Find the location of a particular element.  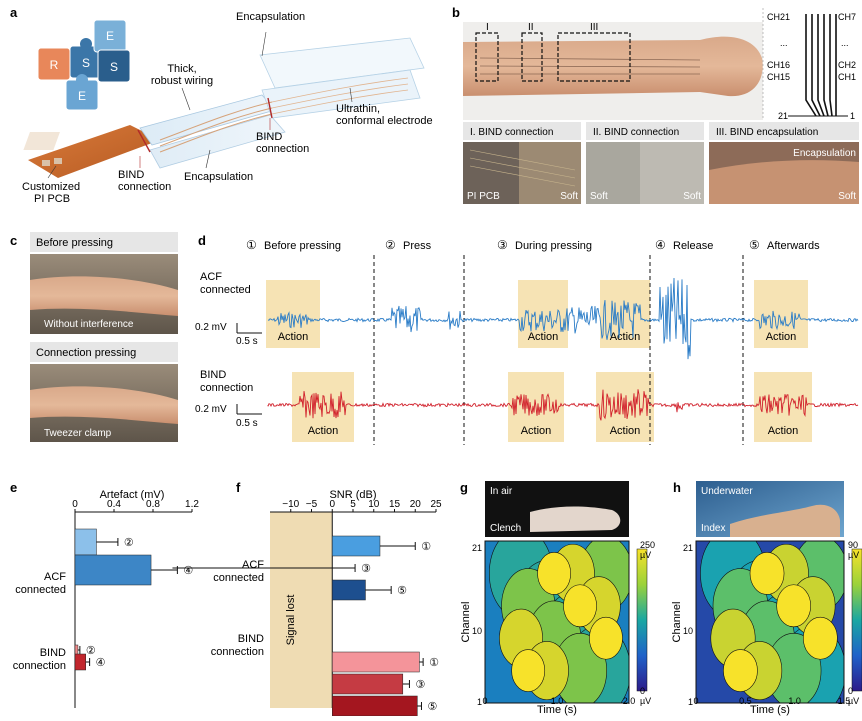

x-tick-label: −10 is located at coordinates (290, 504).